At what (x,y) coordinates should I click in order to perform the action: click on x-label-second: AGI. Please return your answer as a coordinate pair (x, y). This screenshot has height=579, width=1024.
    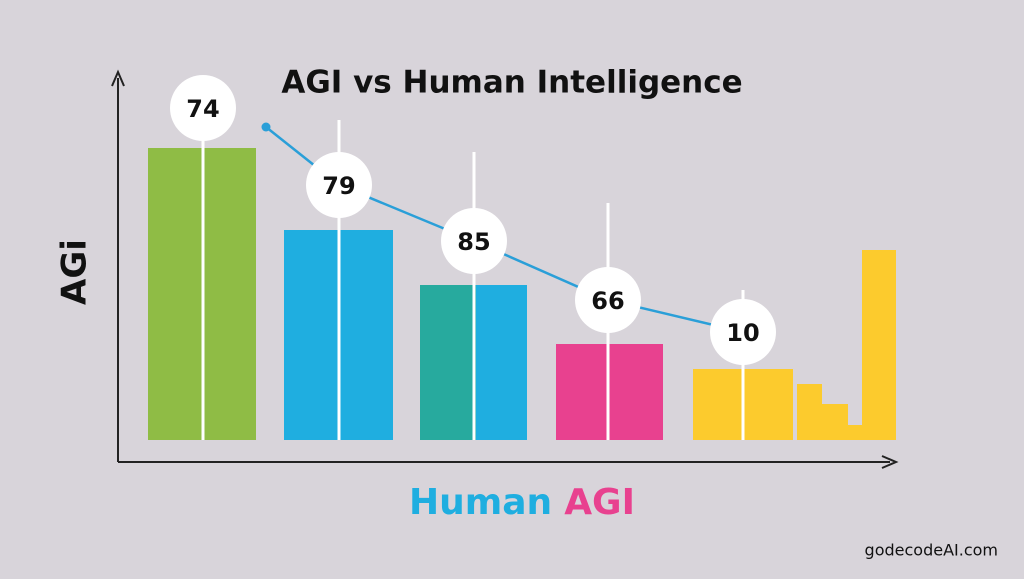
    Looking at the image, I should click on (599, 502).